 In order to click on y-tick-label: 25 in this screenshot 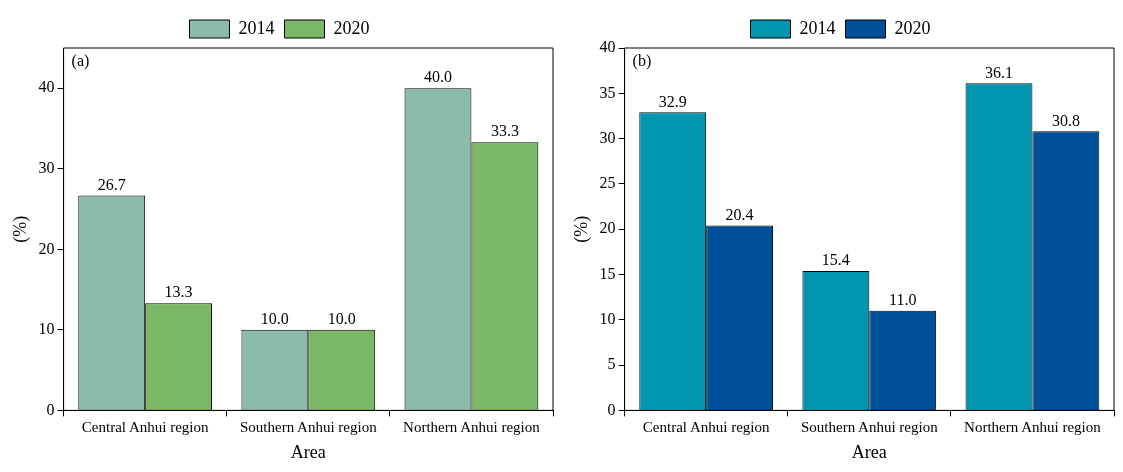, I will do `click(607, 183)`.